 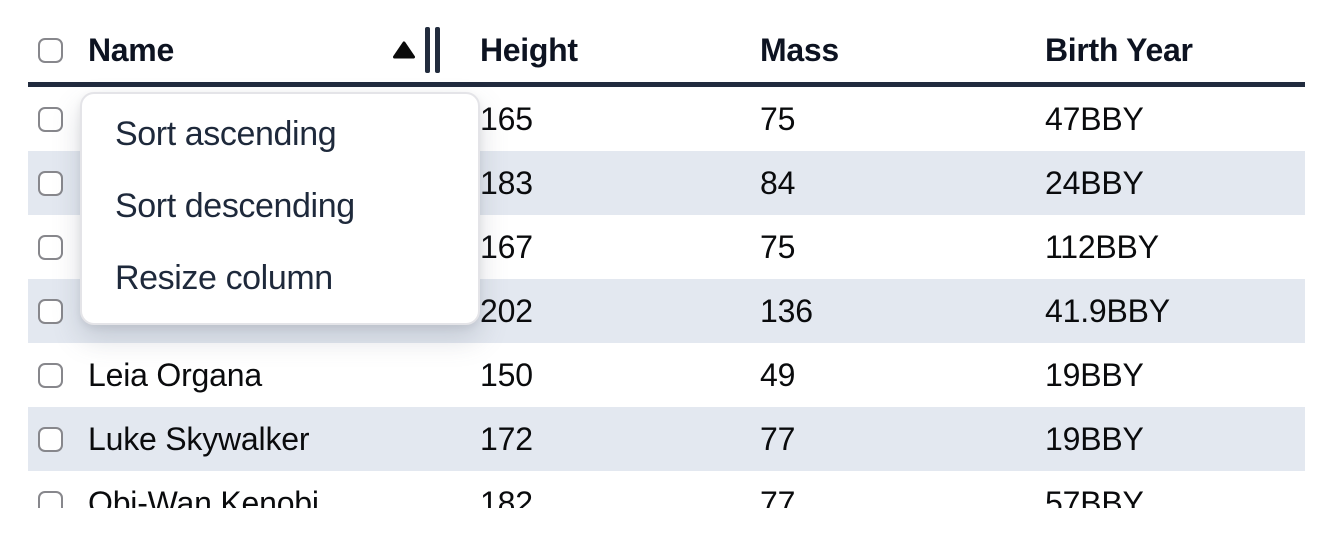 What do you see at coordinates (666, 489) in the screenshot?
I see `table-row: Obi-Wan Kenobi 182 77 57BBY` at bounding box center [666, 489].